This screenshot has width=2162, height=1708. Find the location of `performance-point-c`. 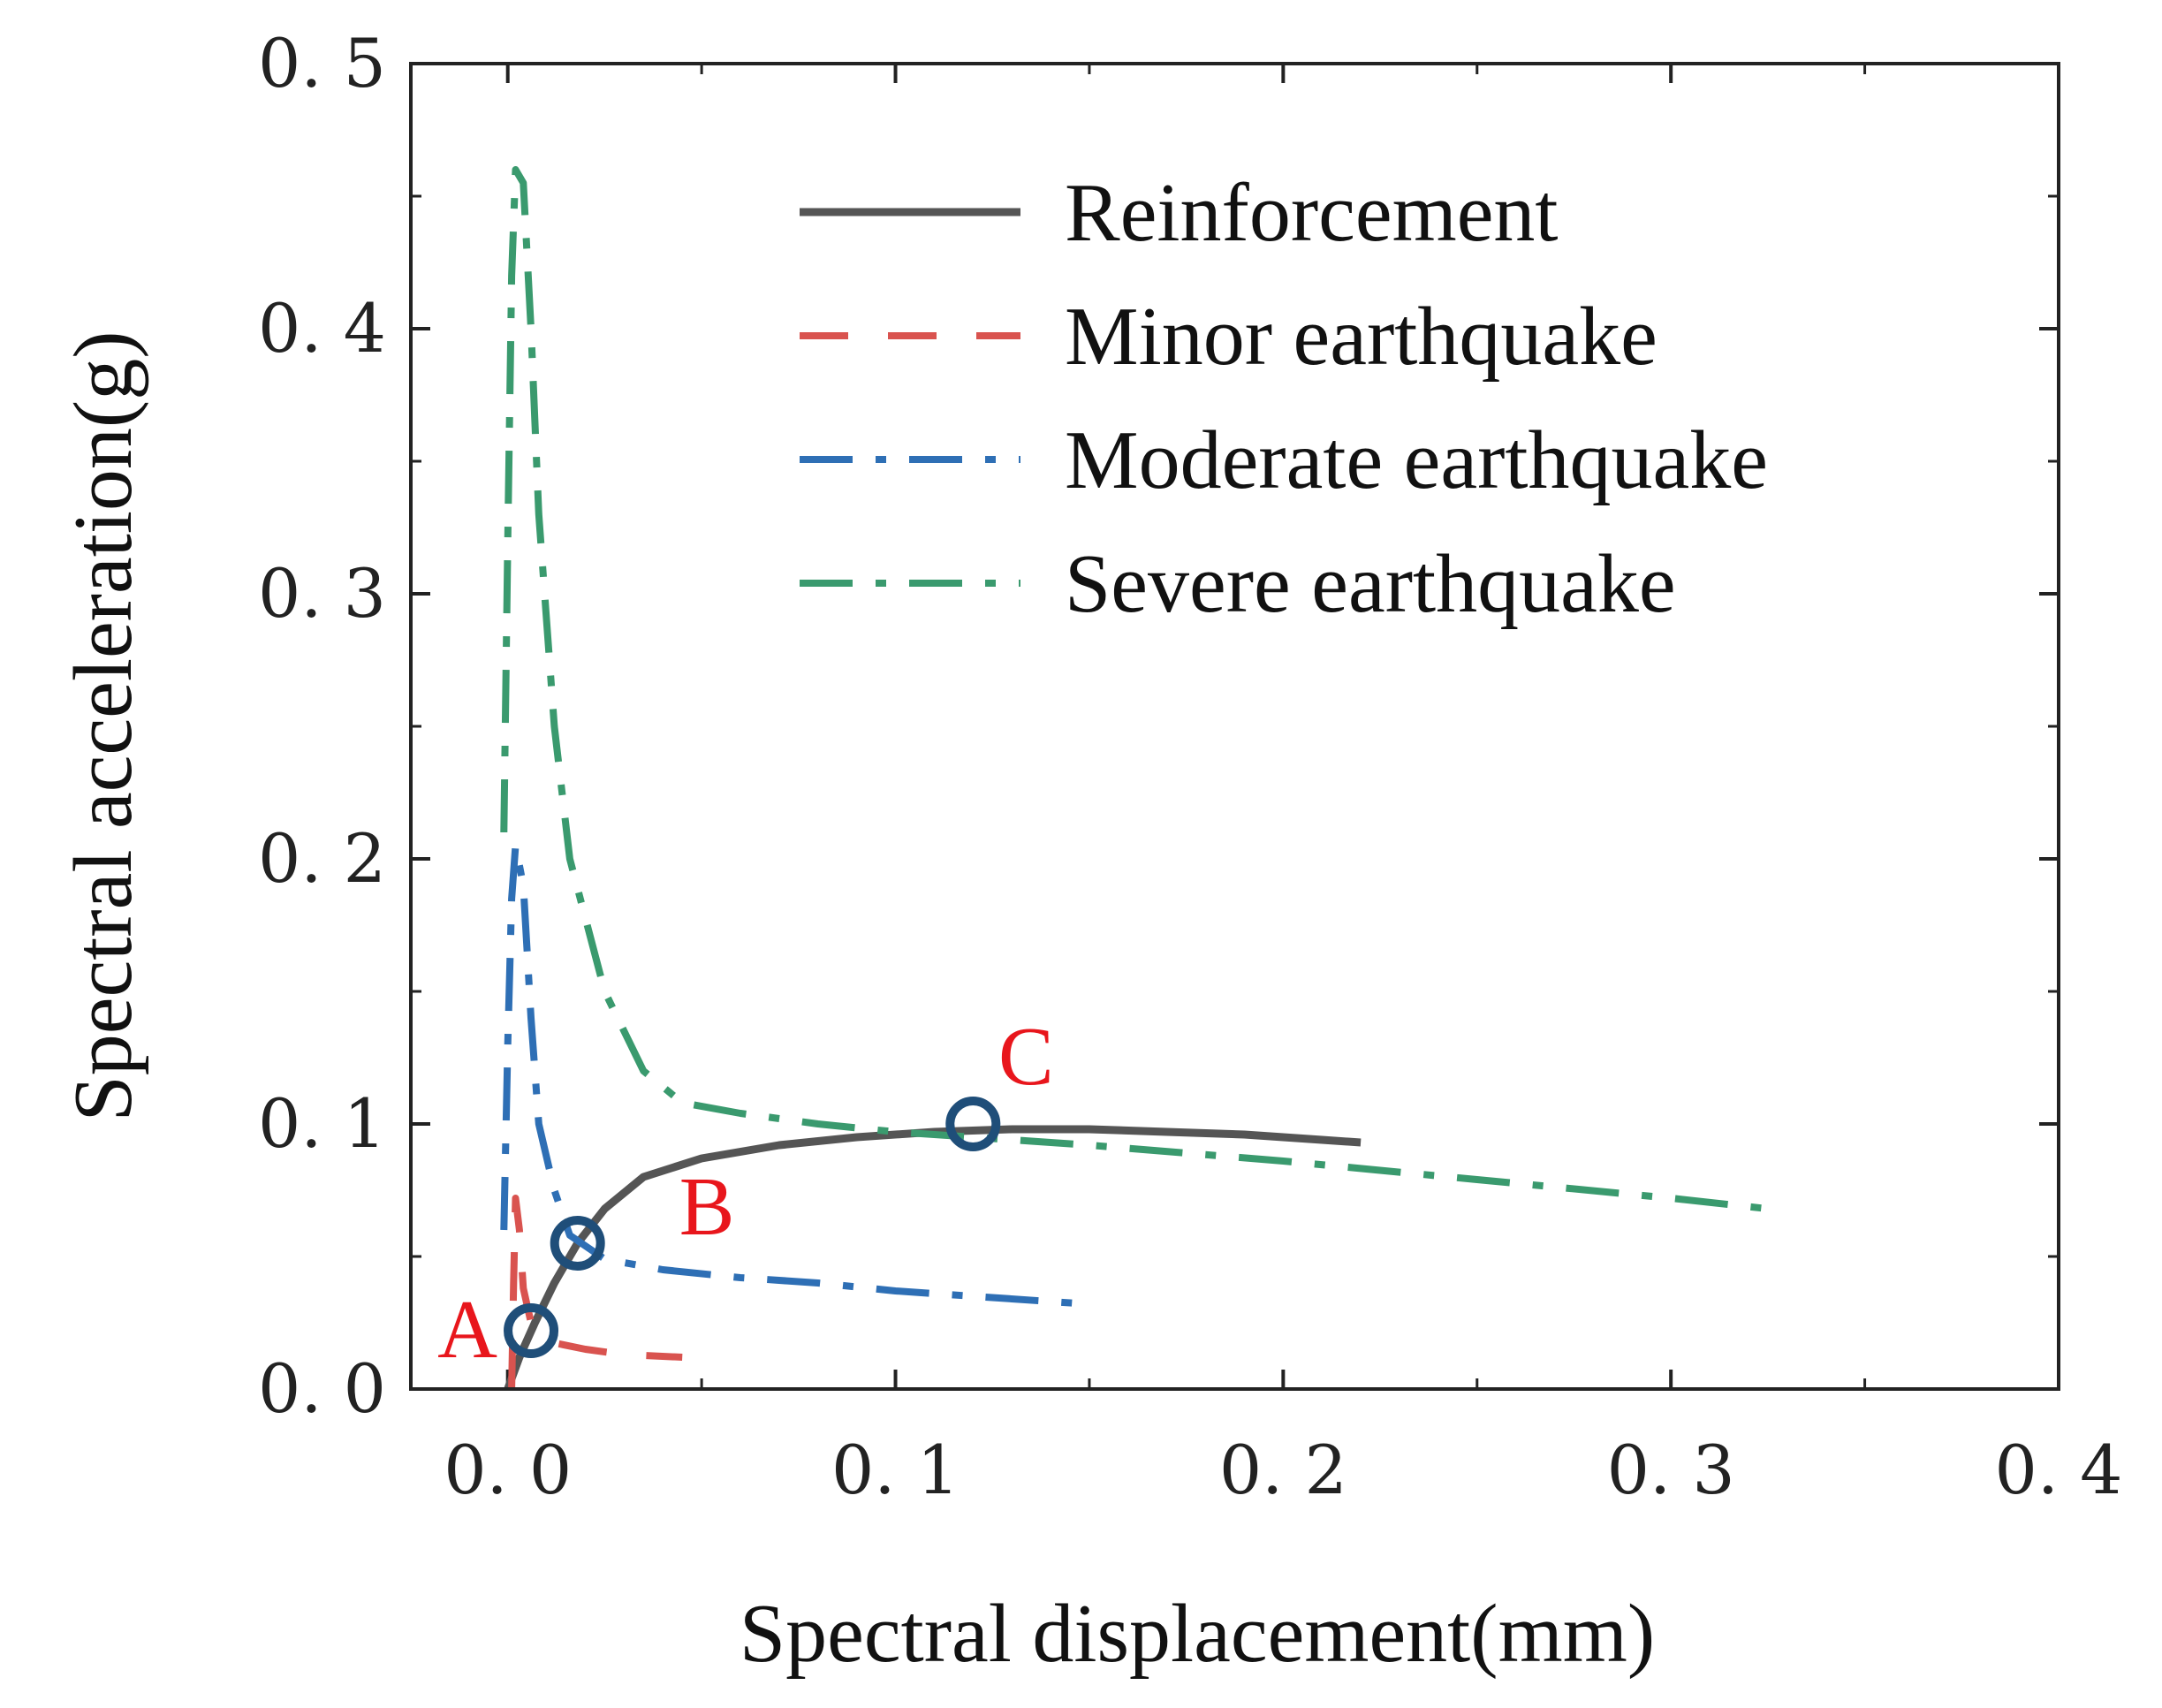

performance-point-c is located at coordinates (973, 1124).